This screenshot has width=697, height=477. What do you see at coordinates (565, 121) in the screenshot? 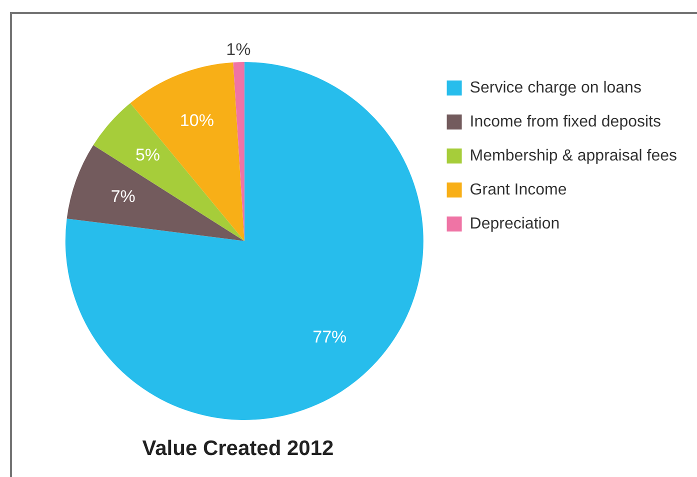
I see `legend-label: Income from fixed deposits` at bounding box center [565, 121].